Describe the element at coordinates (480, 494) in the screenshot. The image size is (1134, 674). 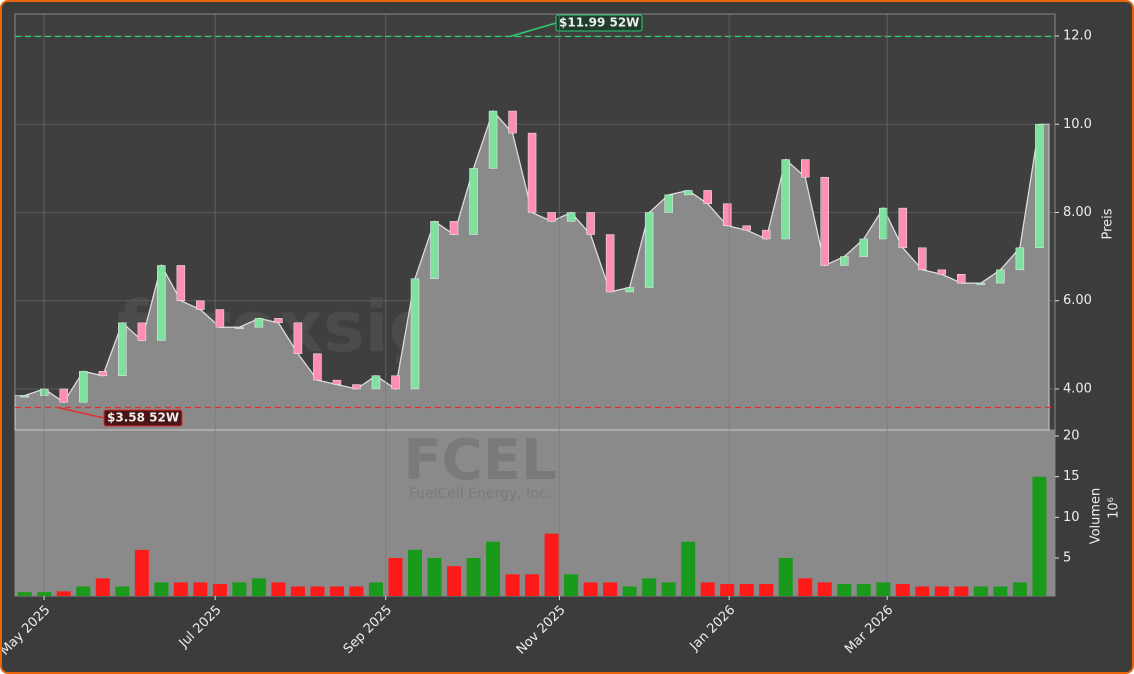
I see `company-watermark: FuelCell Energy, Inc.` at that location.